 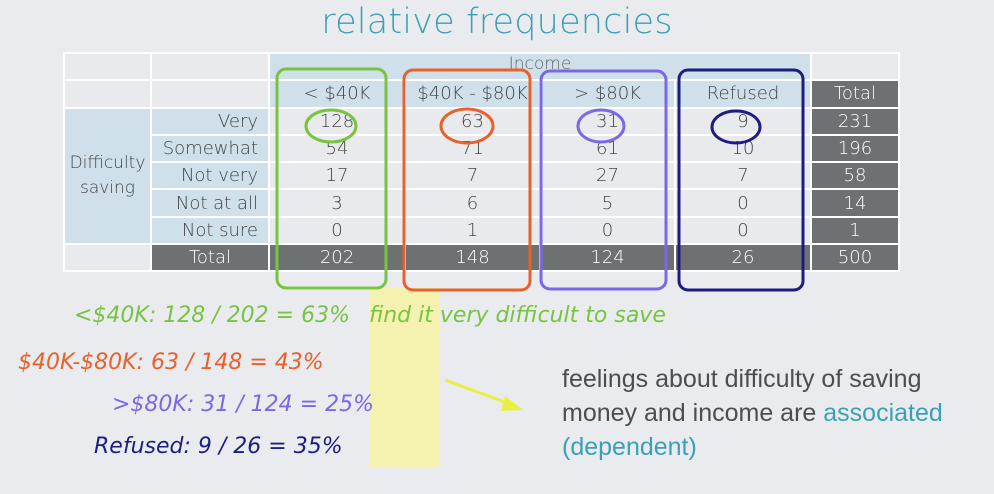 I want to click on table-cell: 27, so click(x=607, y=176).